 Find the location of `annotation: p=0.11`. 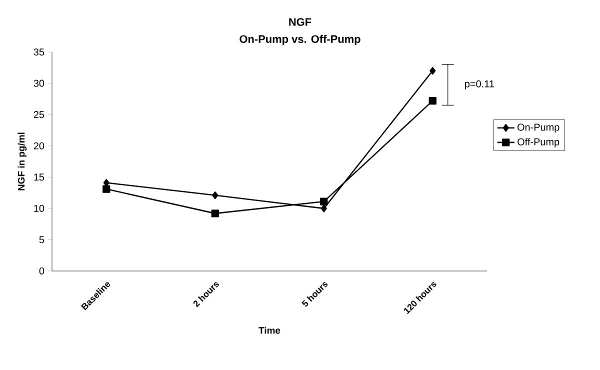

annotation: p=0.11 is located at coordinates (479, 85).